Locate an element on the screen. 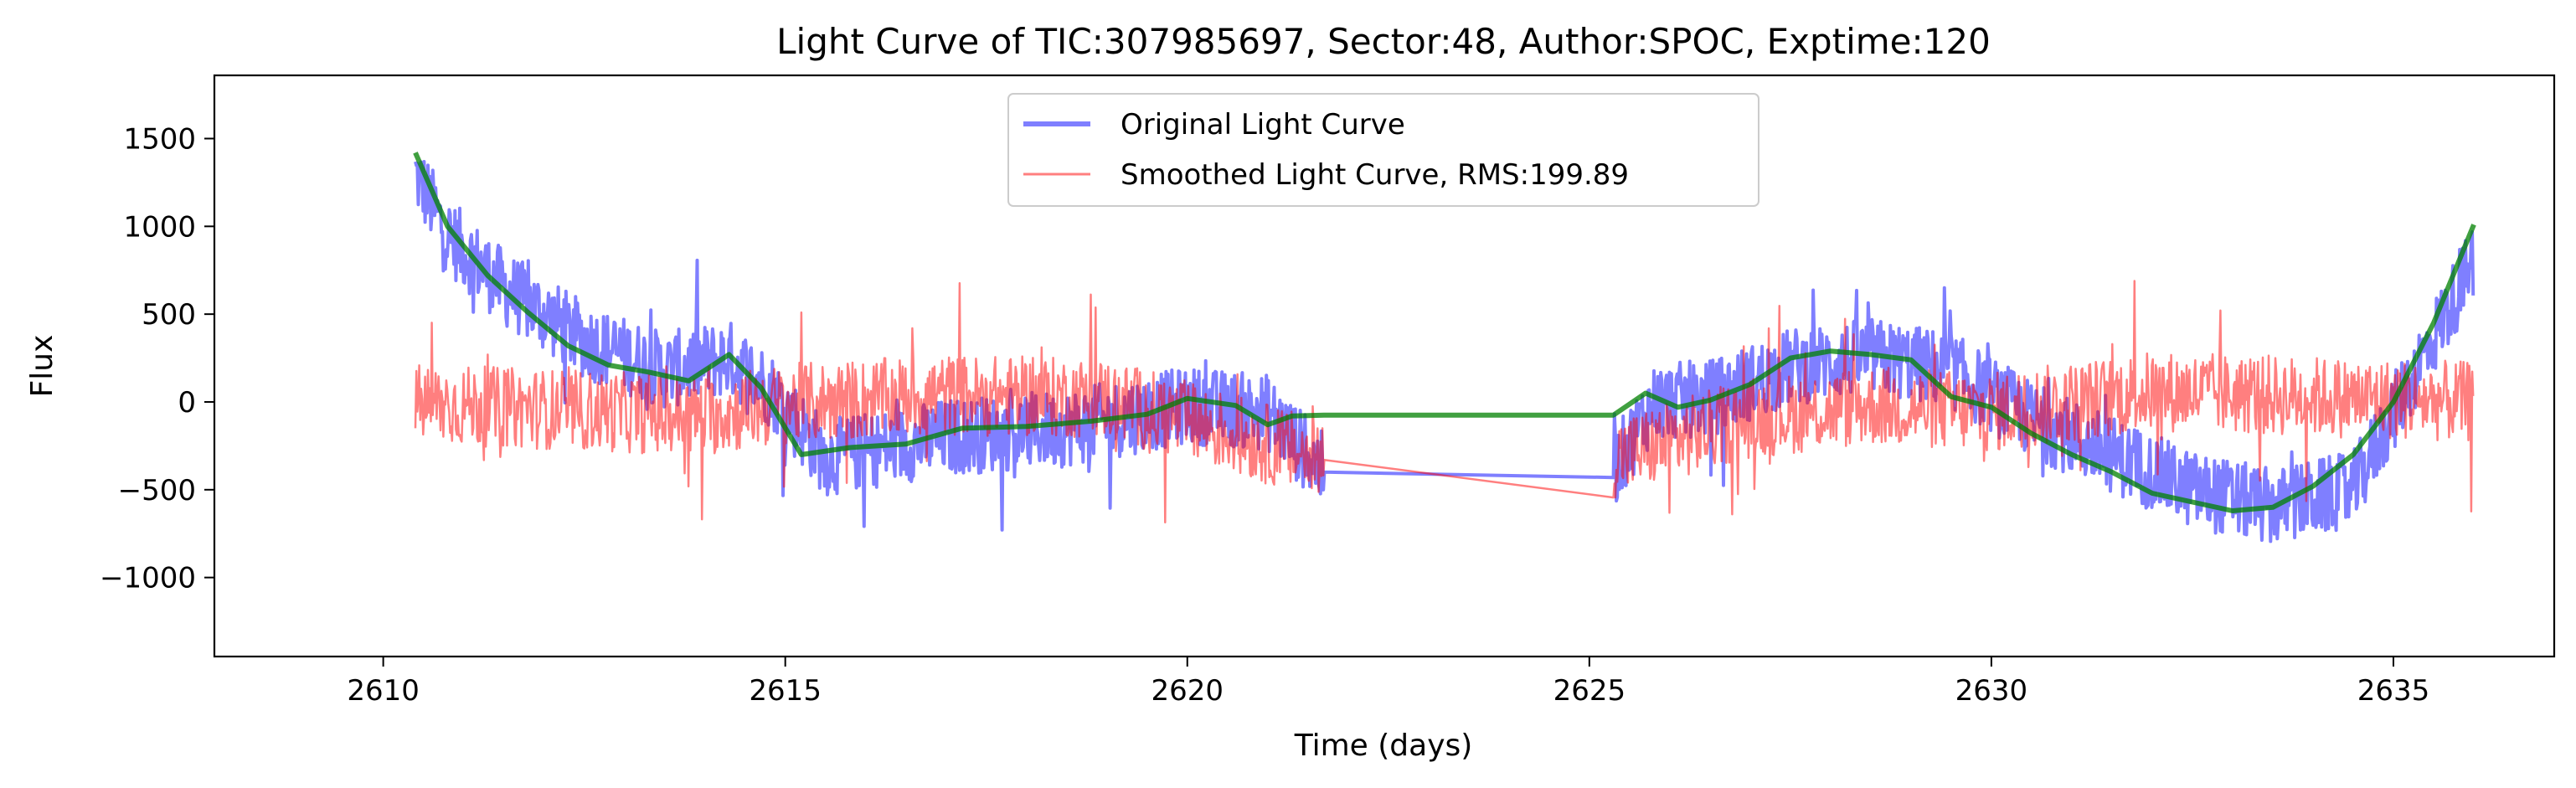 This screenshot has height=788, width=2576. x-tick-label: 2610 is located at coordinates (383, 691).